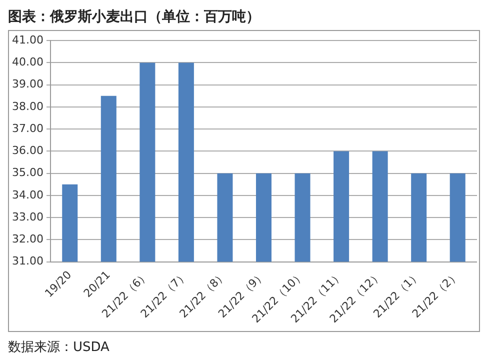 Image resolution: width=500 pixels, height=362 pixels. Describe the element at coordinates (28, 62) in the screenshot. I see `y-tick-label: 40.00` at that location.